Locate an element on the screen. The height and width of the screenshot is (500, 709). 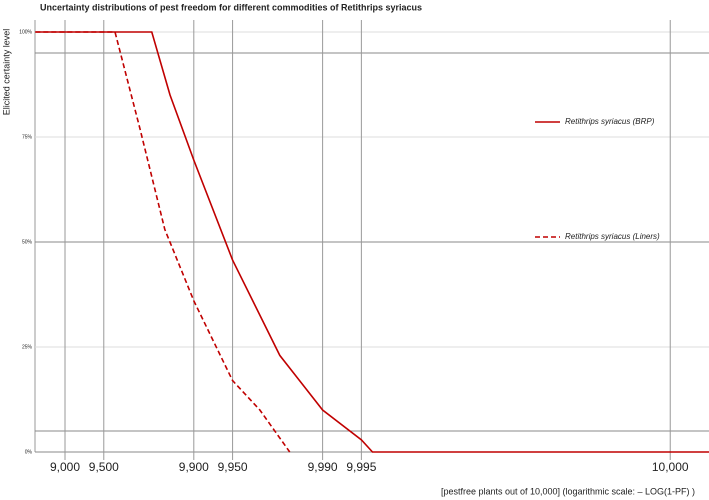
x-tick-label: 9,500 is located at coordinates (104, 467).